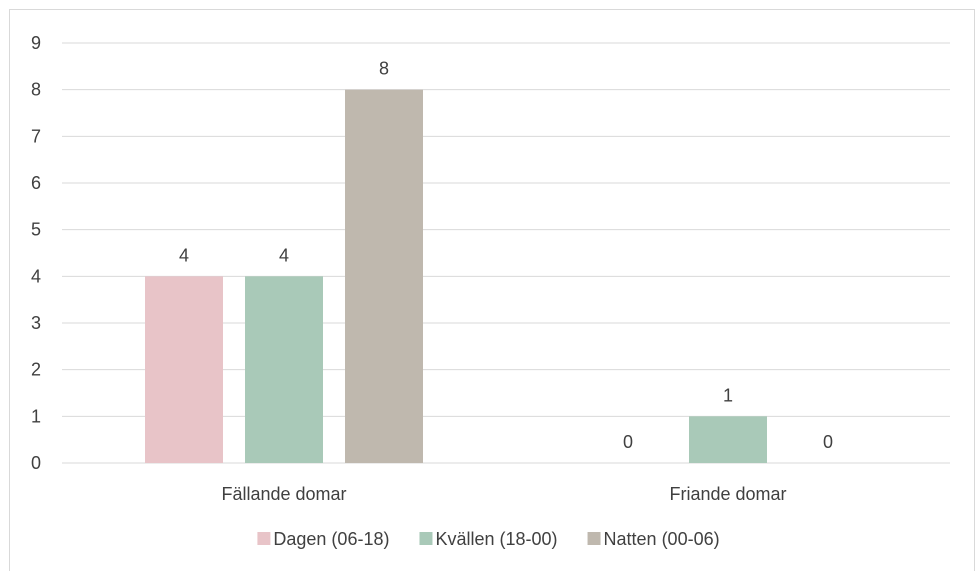  Describe the element at coordinates (36, 43) in the screenshot. I see `y-tick-label: 9` at that location.